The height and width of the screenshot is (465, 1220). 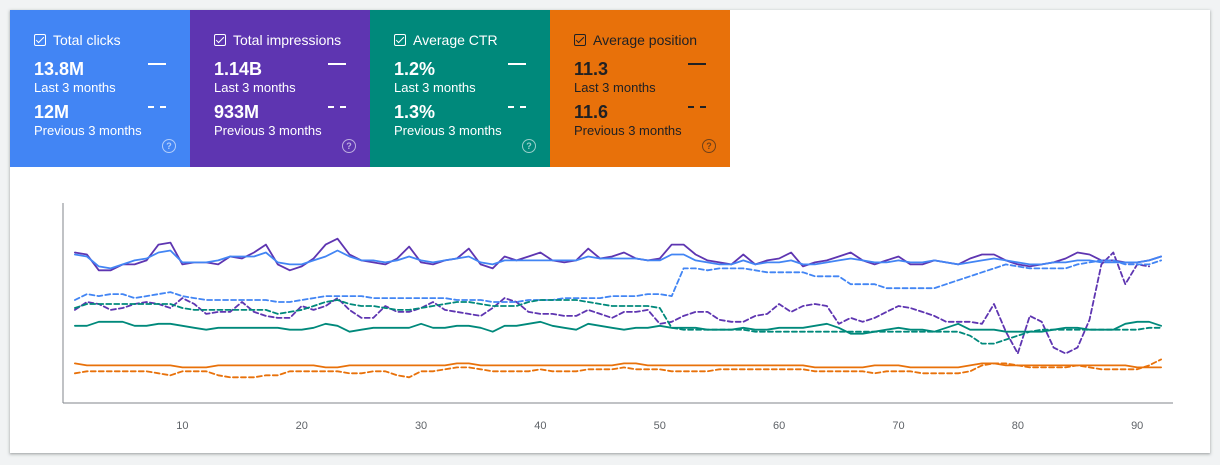 What do you see at coordinates (645, 40) in the screenshot?
I see `metric-title: Average position` at bounding box center [645, 40].